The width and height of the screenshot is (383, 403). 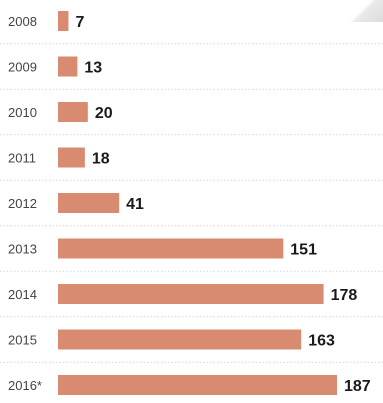 What do you see at coordinates (22, 21) in the screenshot?
I see `category-label-2008: 2008` at bounding box center [22, 21].